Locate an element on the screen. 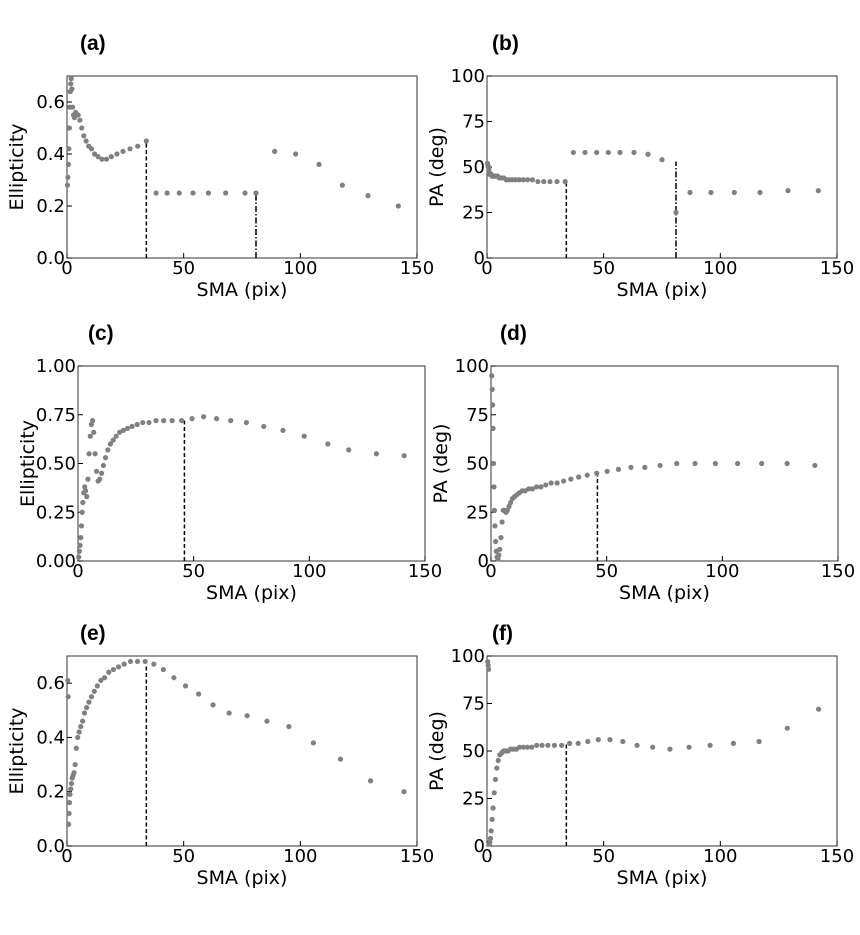 The width and height of the screenshot is (860, 935). y-axis-label: Ellipticity is located at coordinates (17, 166).